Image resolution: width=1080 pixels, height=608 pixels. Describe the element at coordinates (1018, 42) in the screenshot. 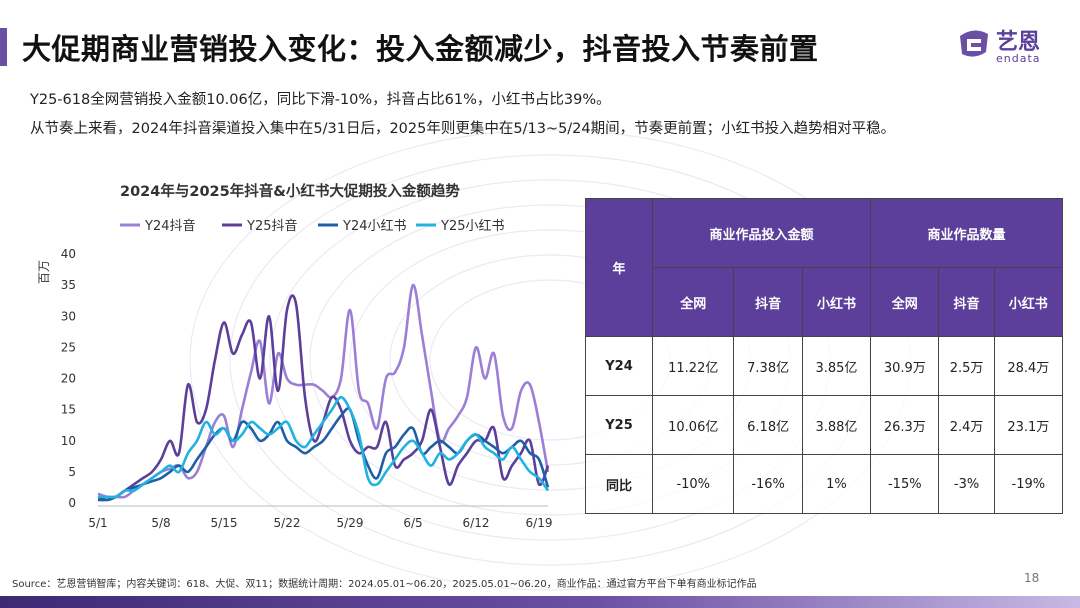

I see `logo-text-cn: 艺恩` at that location.